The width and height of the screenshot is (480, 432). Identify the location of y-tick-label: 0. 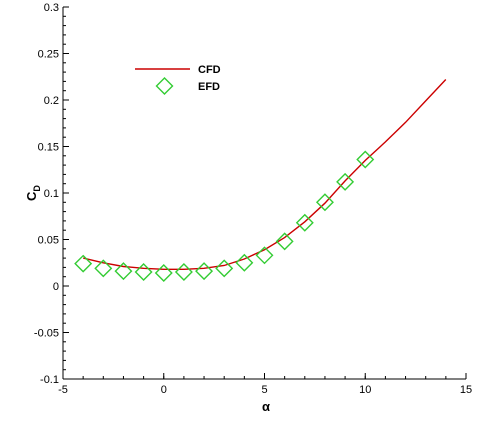
(56, 287).